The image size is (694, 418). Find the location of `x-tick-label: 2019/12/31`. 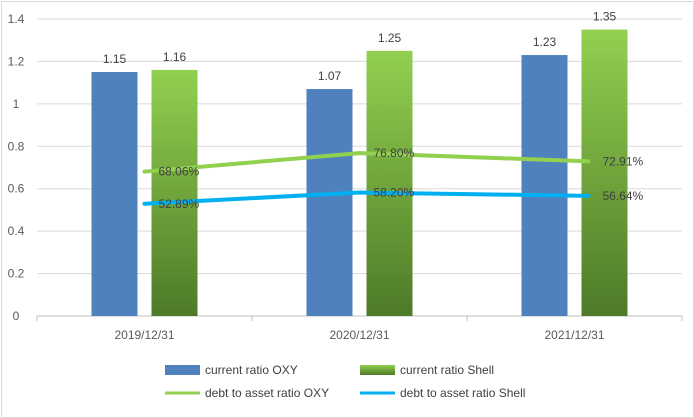

x-tick-label: 2019/12/31 is located at coordinates (144, 335).